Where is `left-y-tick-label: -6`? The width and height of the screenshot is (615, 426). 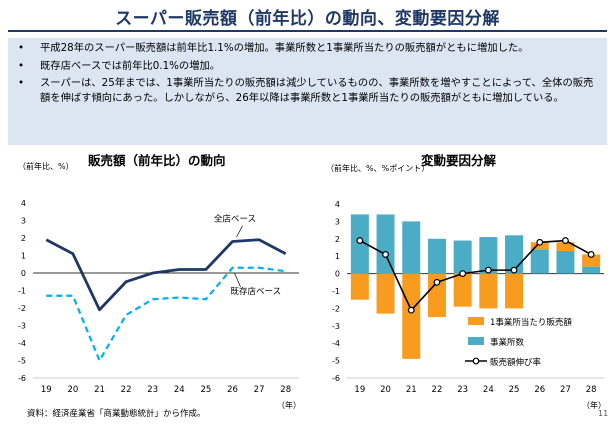 left-y-tick-label: -6 is located at coordinates (22, 378).